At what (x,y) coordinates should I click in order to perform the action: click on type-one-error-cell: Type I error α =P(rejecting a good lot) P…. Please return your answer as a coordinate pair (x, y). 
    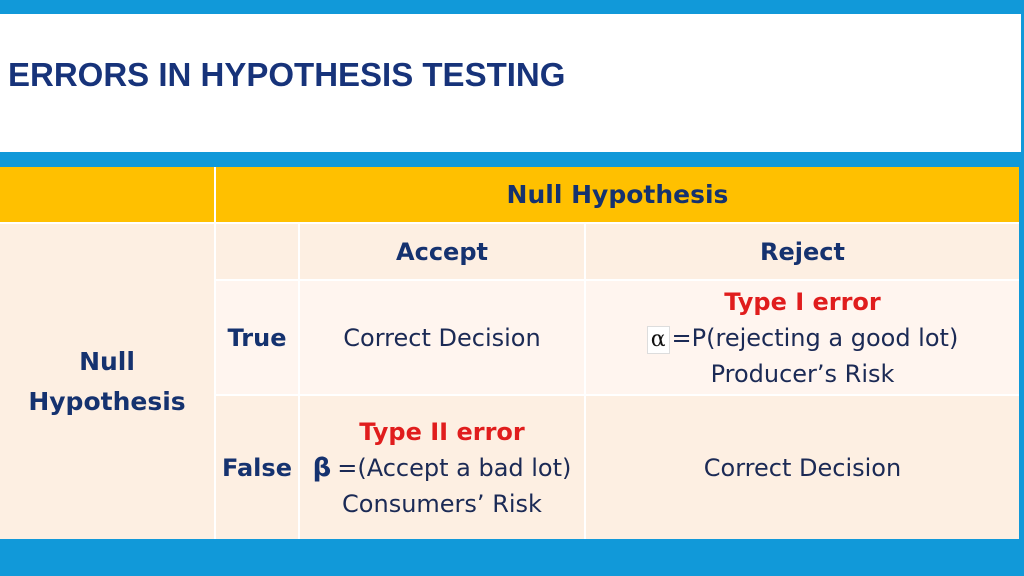
    Looking at the image, I should click on (802, 337).